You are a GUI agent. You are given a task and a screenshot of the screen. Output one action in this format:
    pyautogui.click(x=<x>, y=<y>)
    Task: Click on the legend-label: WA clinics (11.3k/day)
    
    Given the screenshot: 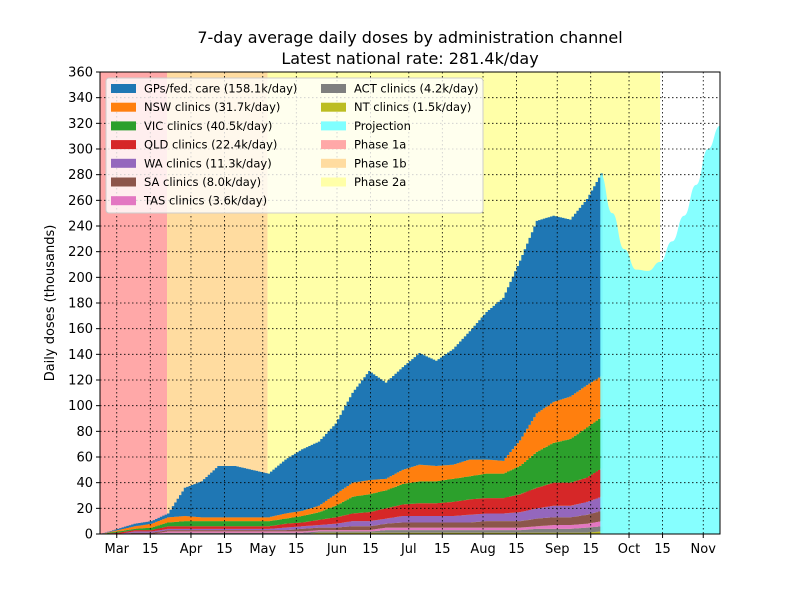 What is the action you would take?
    pyautogui.click(x=208, y=163)
    